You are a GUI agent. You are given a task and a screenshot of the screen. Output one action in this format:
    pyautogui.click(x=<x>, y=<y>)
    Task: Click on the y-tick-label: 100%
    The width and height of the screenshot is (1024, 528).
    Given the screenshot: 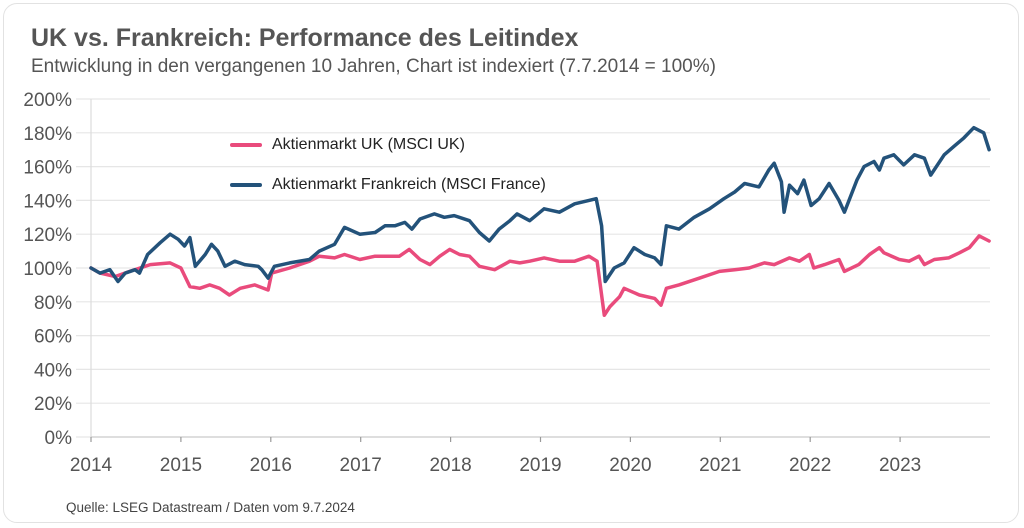 What is the action you would take?
    pyautogui.click(x=47, y=269)
    